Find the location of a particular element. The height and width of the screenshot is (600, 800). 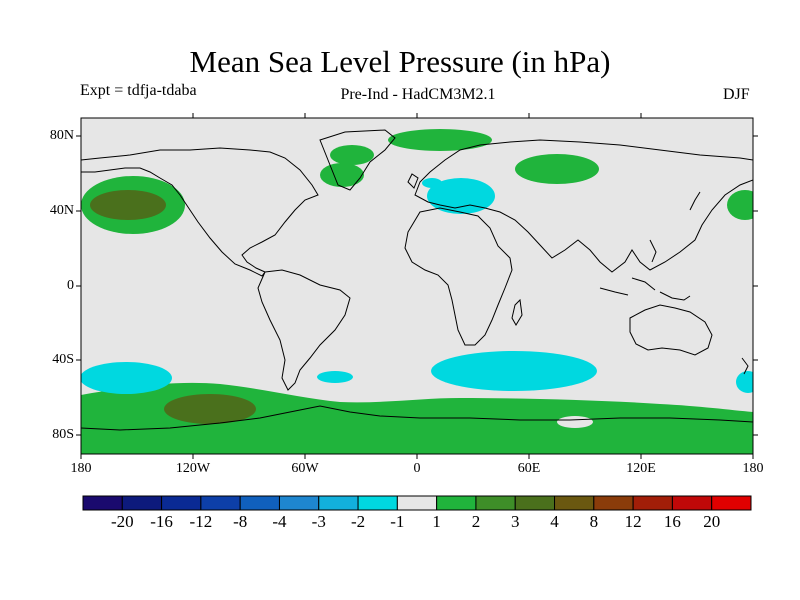

lat-label-80n: 80N is located at coordinates (61, 135).